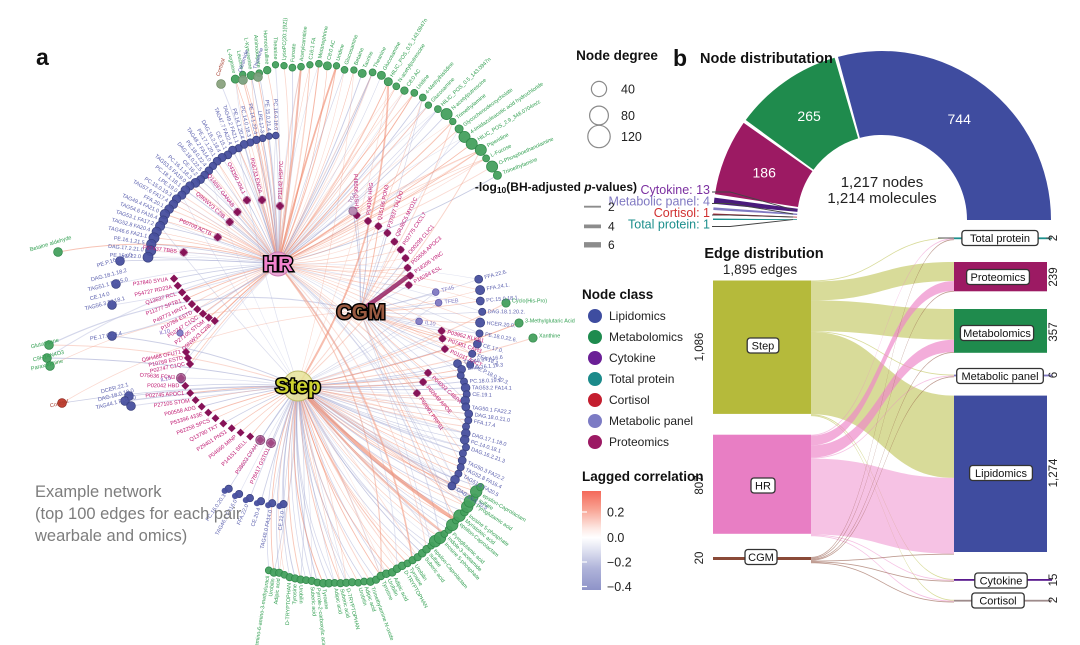  I want to click on svg-text: a, so click(42, 57).